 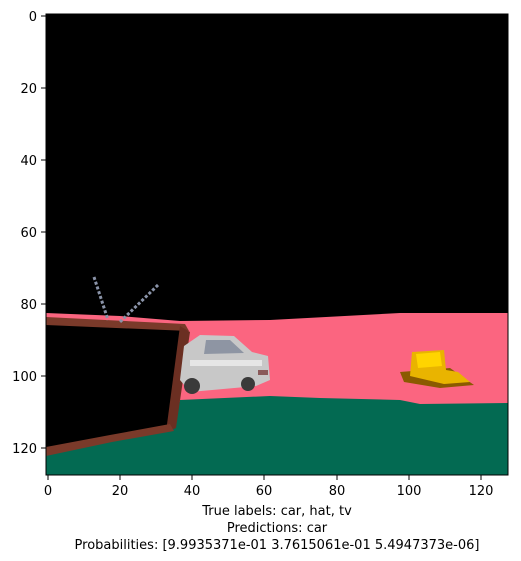 What do you see at coordinates (120, 491) in the screenshot?
I see `x-tick-label: 20` at bounding box center [120, 491].